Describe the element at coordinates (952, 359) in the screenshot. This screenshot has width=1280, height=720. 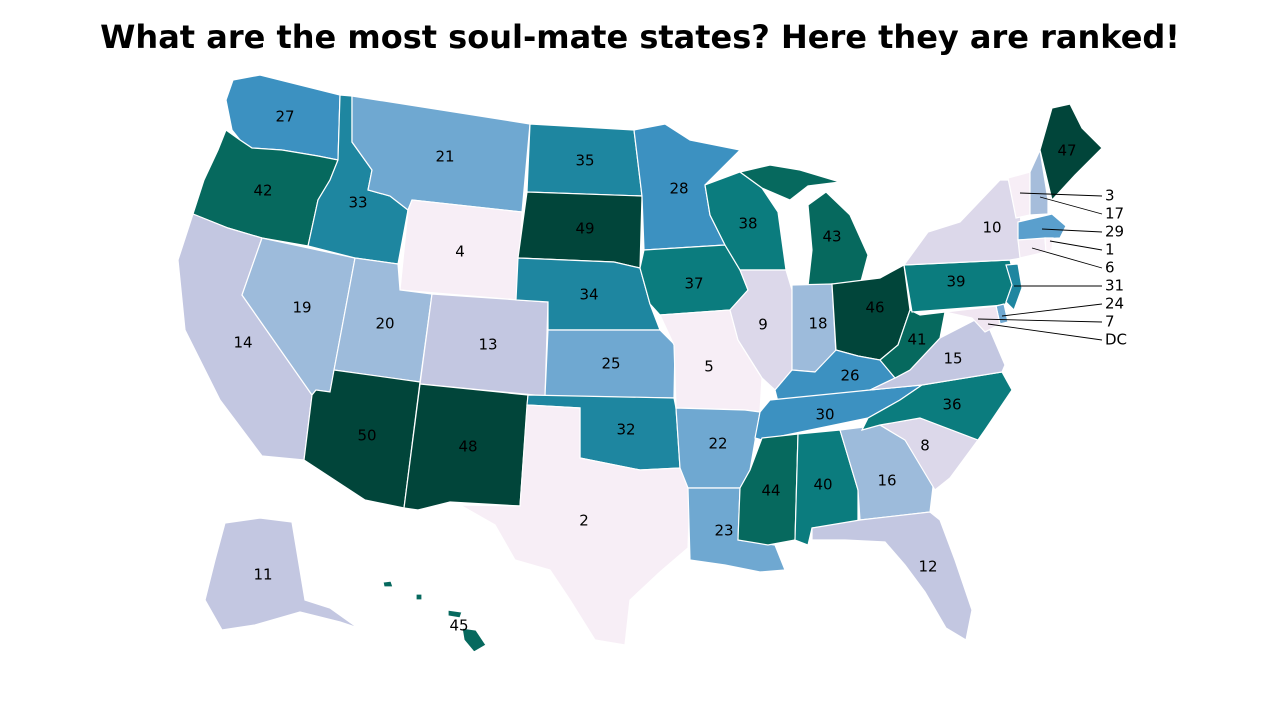
I see `rank-label-va: 15` at that location.